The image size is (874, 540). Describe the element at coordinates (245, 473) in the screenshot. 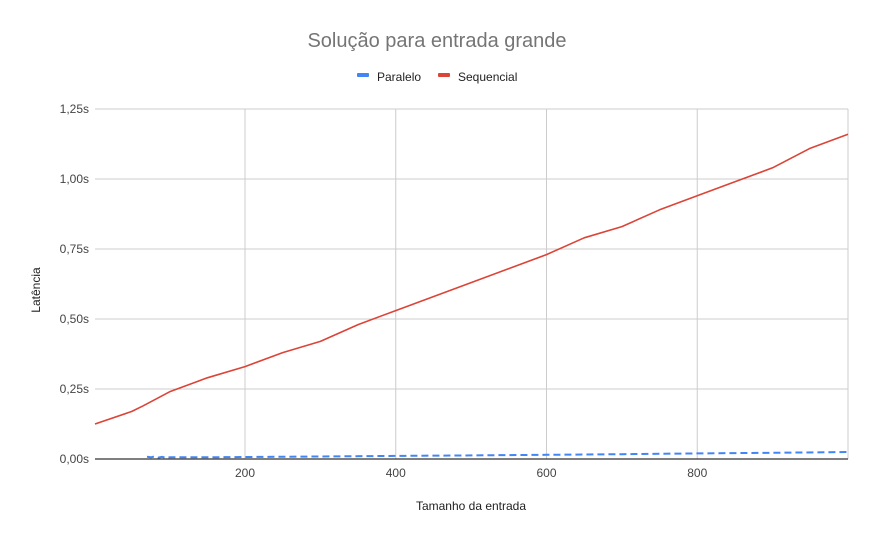

I see `x-tick-label: 200` at that location.